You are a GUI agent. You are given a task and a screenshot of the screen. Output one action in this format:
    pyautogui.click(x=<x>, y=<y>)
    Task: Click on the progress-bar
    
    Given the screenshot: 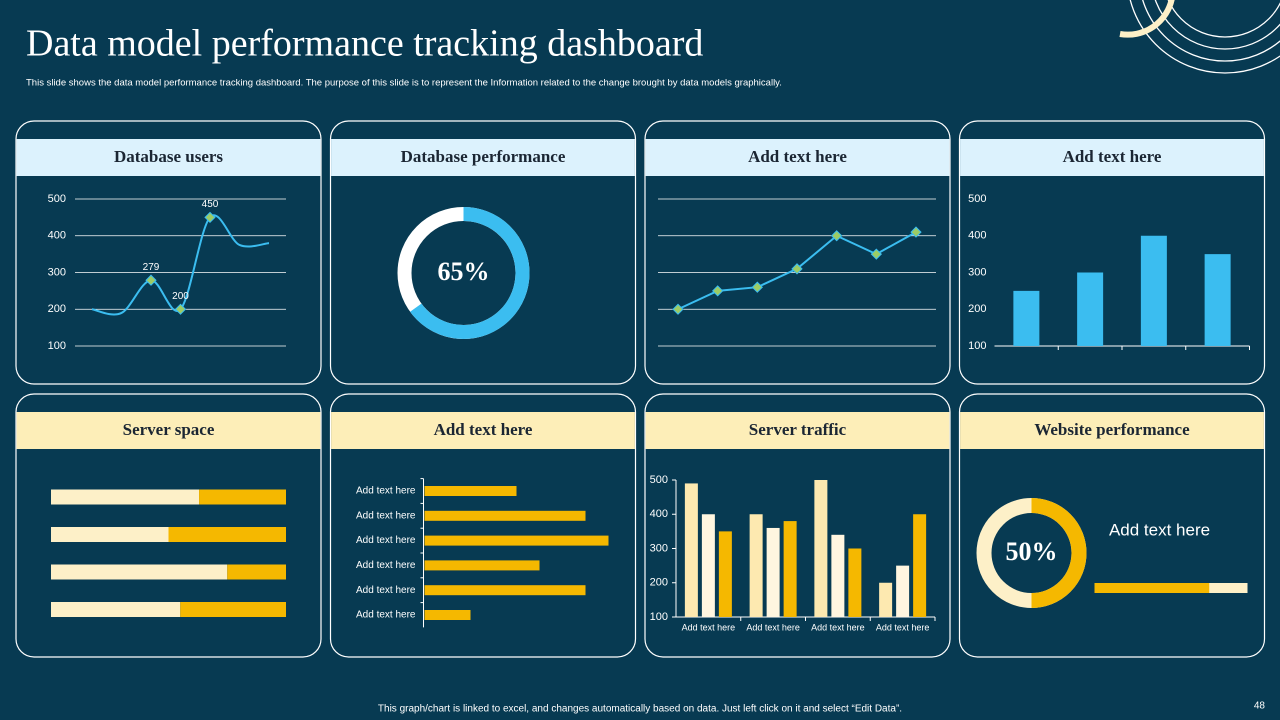 What is the action you would take?
    pyautogui.click(x=1152, y=588)
    